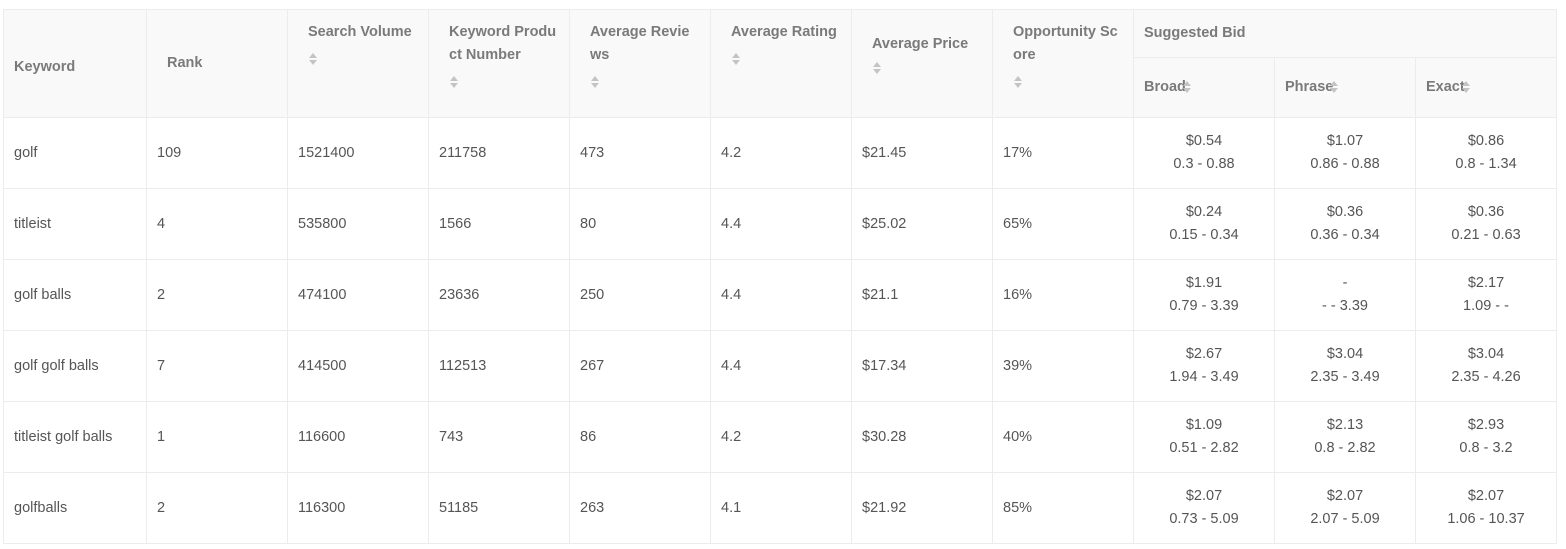 The width and height of the screenshot is (1566, 549). What do you see at coordinates (75, 224) in the screenshot?
I see `cell-keyword: titleist` at bounding box center [75, 224].